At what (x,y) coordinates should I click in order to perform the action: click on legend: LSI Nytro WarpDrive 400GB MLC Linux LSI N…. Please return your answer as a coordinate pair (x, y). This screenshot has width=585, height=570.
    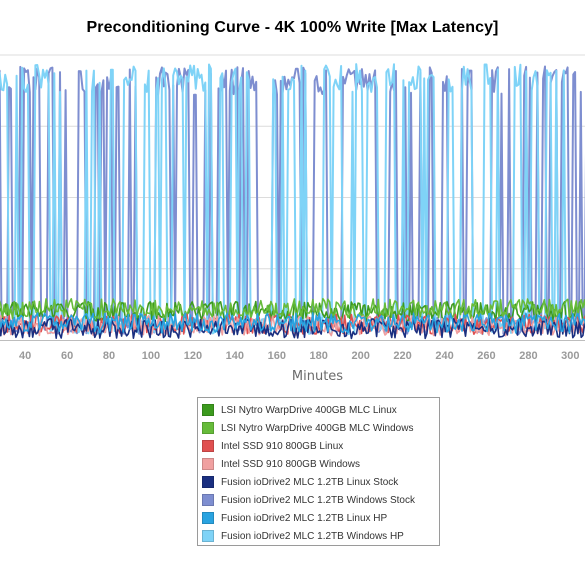
    Looking at the image, I should click on (318, 471).